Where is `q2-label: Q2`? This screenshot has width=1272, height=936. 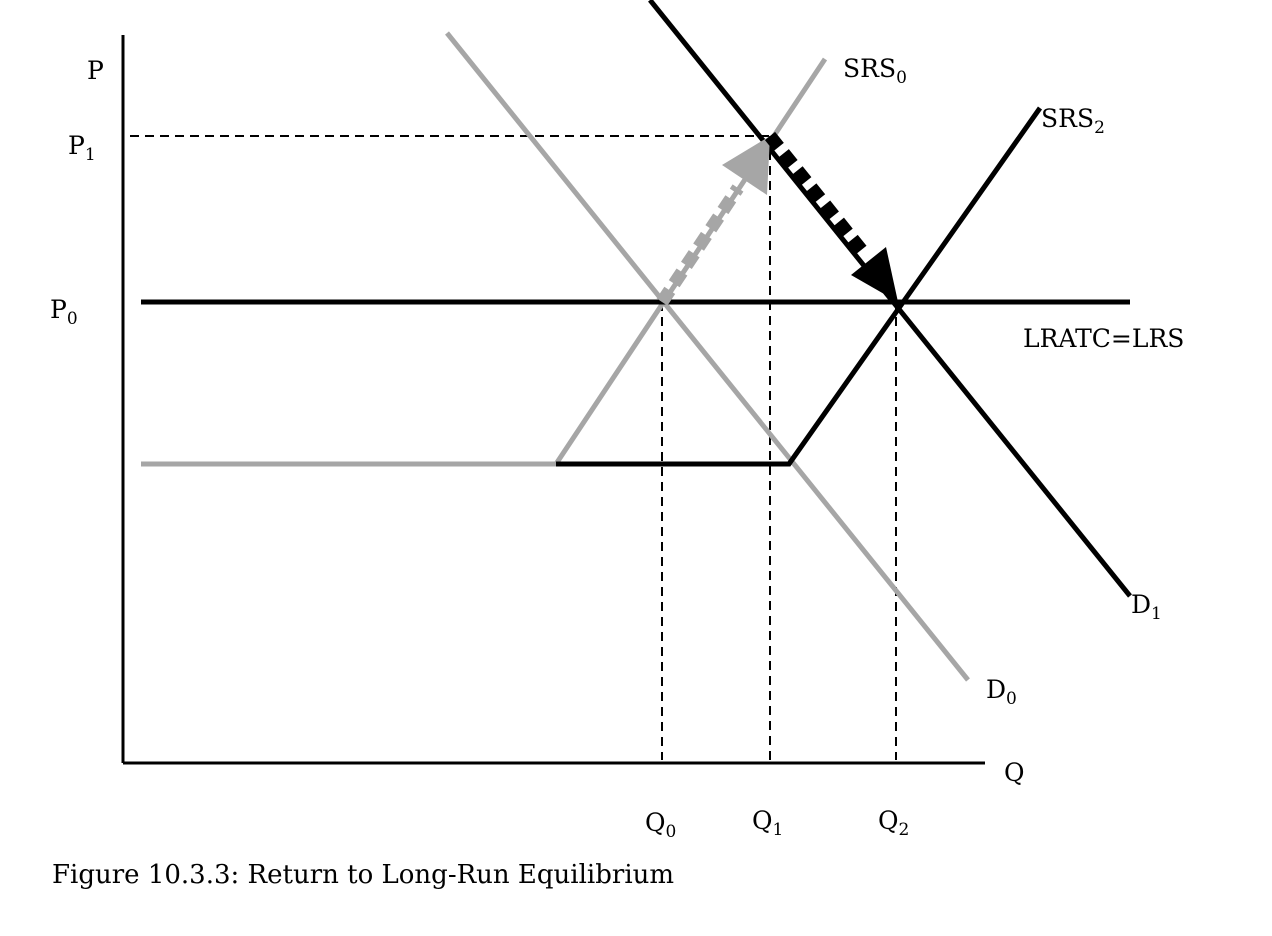 q2-label: Q2 is located at coordinates (893, 823).